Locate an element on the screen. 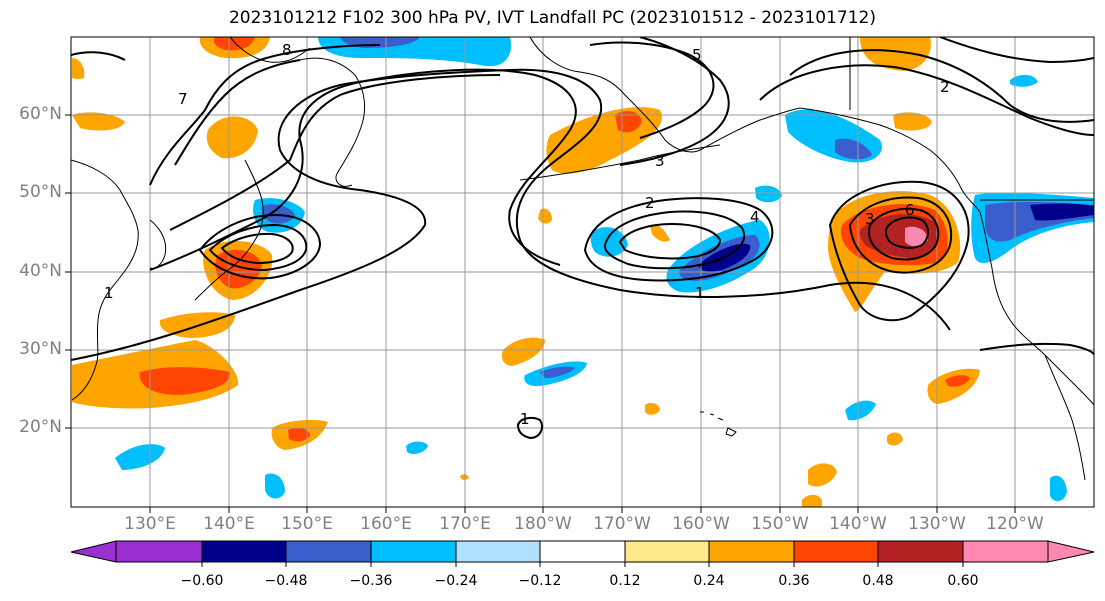  colorbar-tick-label: −0.48 is located at coordinates (286, 581).